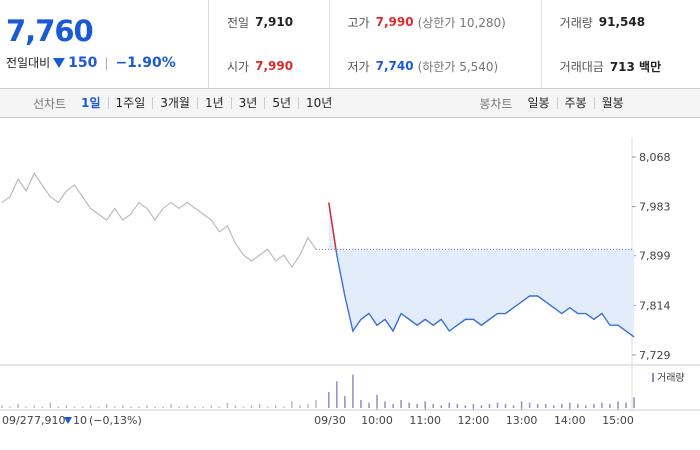 The image size is (700, 450). What do you see at coordinates (618, 420) in the screenshot?
I see `x-tick-label: 15:00` at bounding box center [618, 420].